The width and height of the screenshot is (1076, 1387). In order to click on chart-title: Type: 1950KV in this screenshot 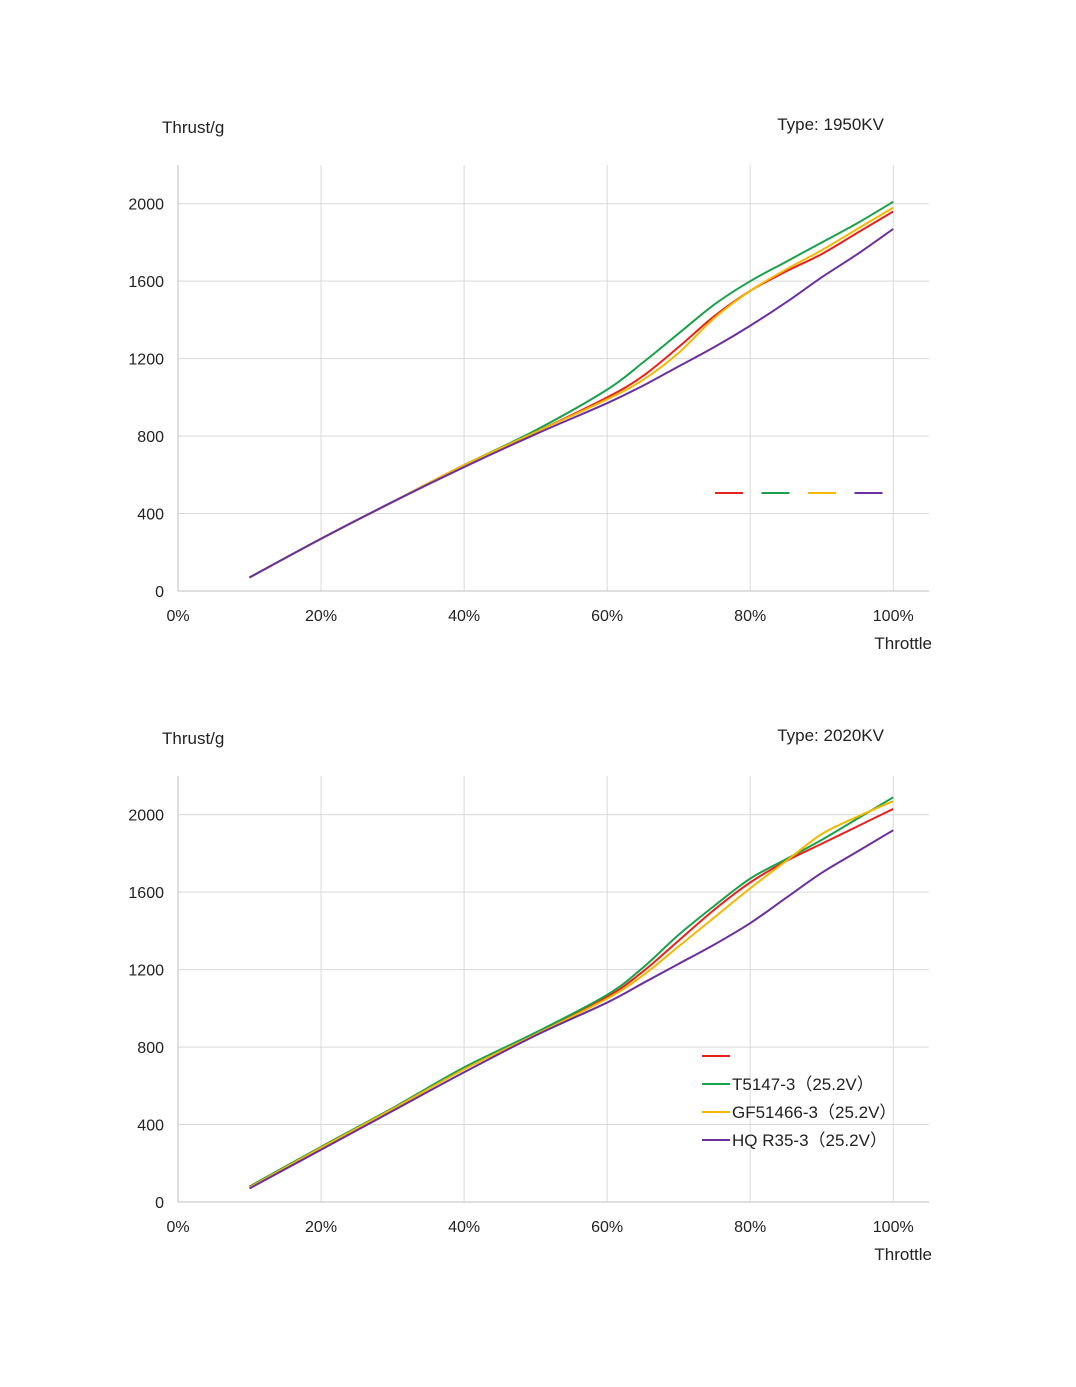, I will do `click(830, 124)`.